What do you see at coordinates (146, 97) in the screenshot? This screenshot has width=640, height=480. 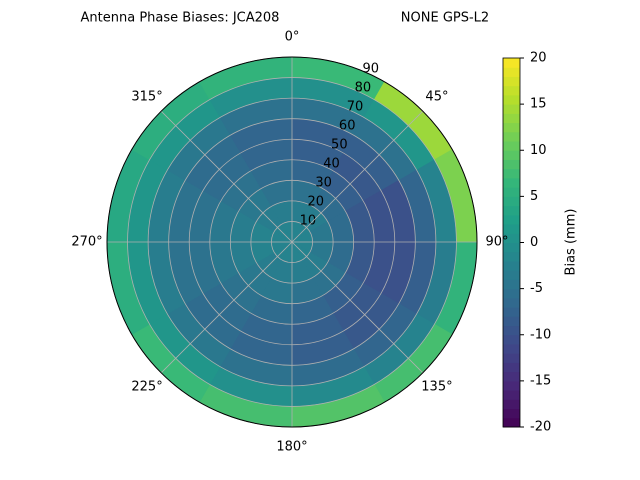 I see `theta-tick-label: 315°` at bounding box center [146, 97].